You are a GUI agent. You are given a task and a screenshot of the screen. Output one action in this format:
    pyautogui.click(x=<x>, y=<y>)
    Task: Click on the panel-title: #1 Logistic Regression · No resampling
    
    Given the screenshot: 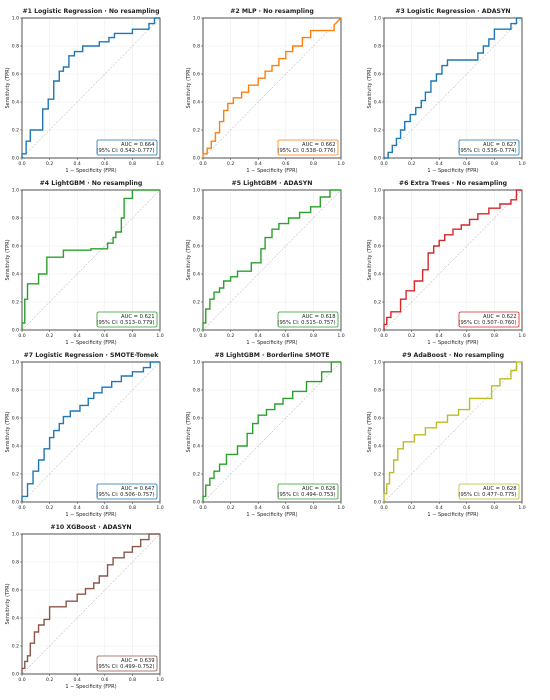 What is the action you would take?
    pyautogui.click(x=90, y=11)
    